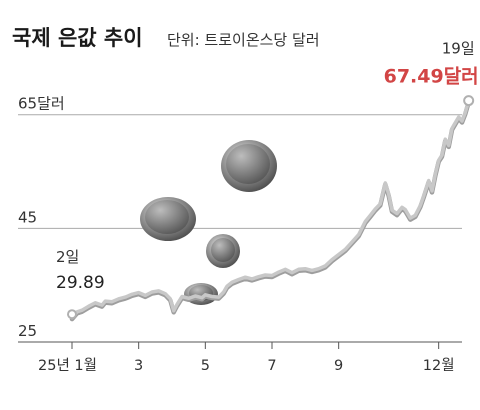  Describe the element at coordinates (80, 283) in the screenshot. I see `start-value-label: 29.89` at that location.